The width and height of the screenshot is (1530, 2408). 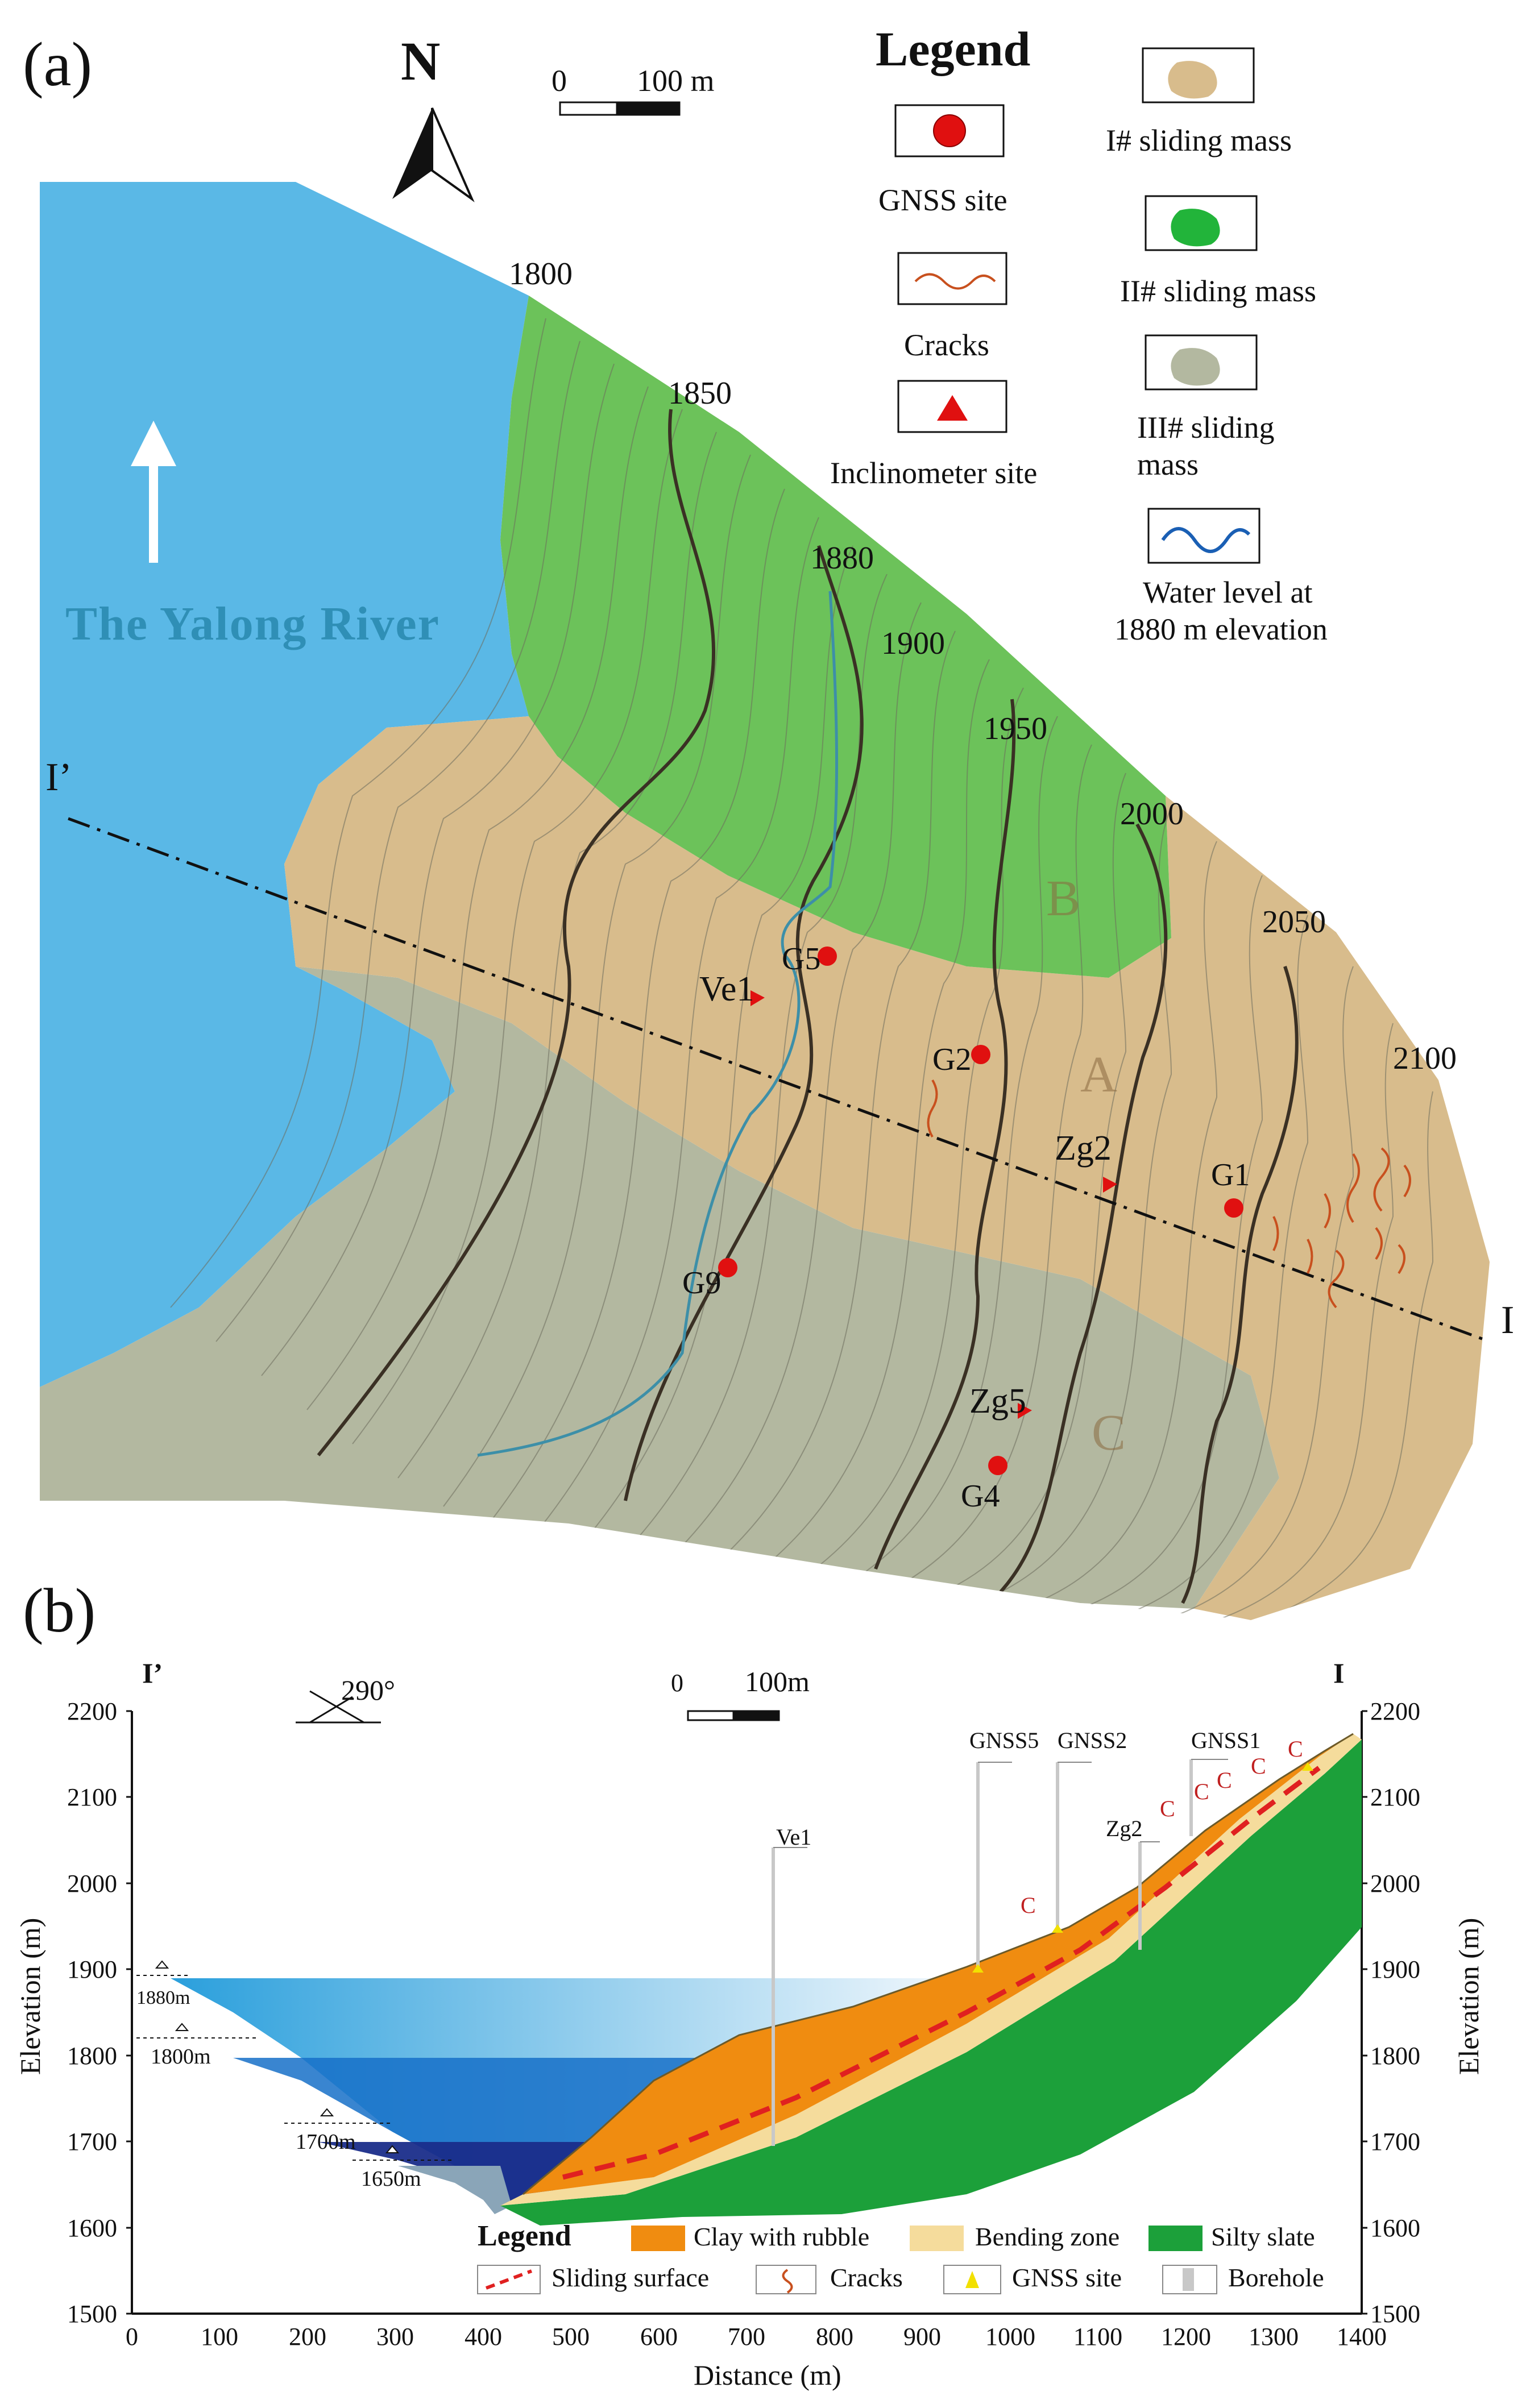 What do you see at coordinates (1507, 1320) in the screenshot?
I see `section-end-label: I` at bounding box center [1507, 1320].